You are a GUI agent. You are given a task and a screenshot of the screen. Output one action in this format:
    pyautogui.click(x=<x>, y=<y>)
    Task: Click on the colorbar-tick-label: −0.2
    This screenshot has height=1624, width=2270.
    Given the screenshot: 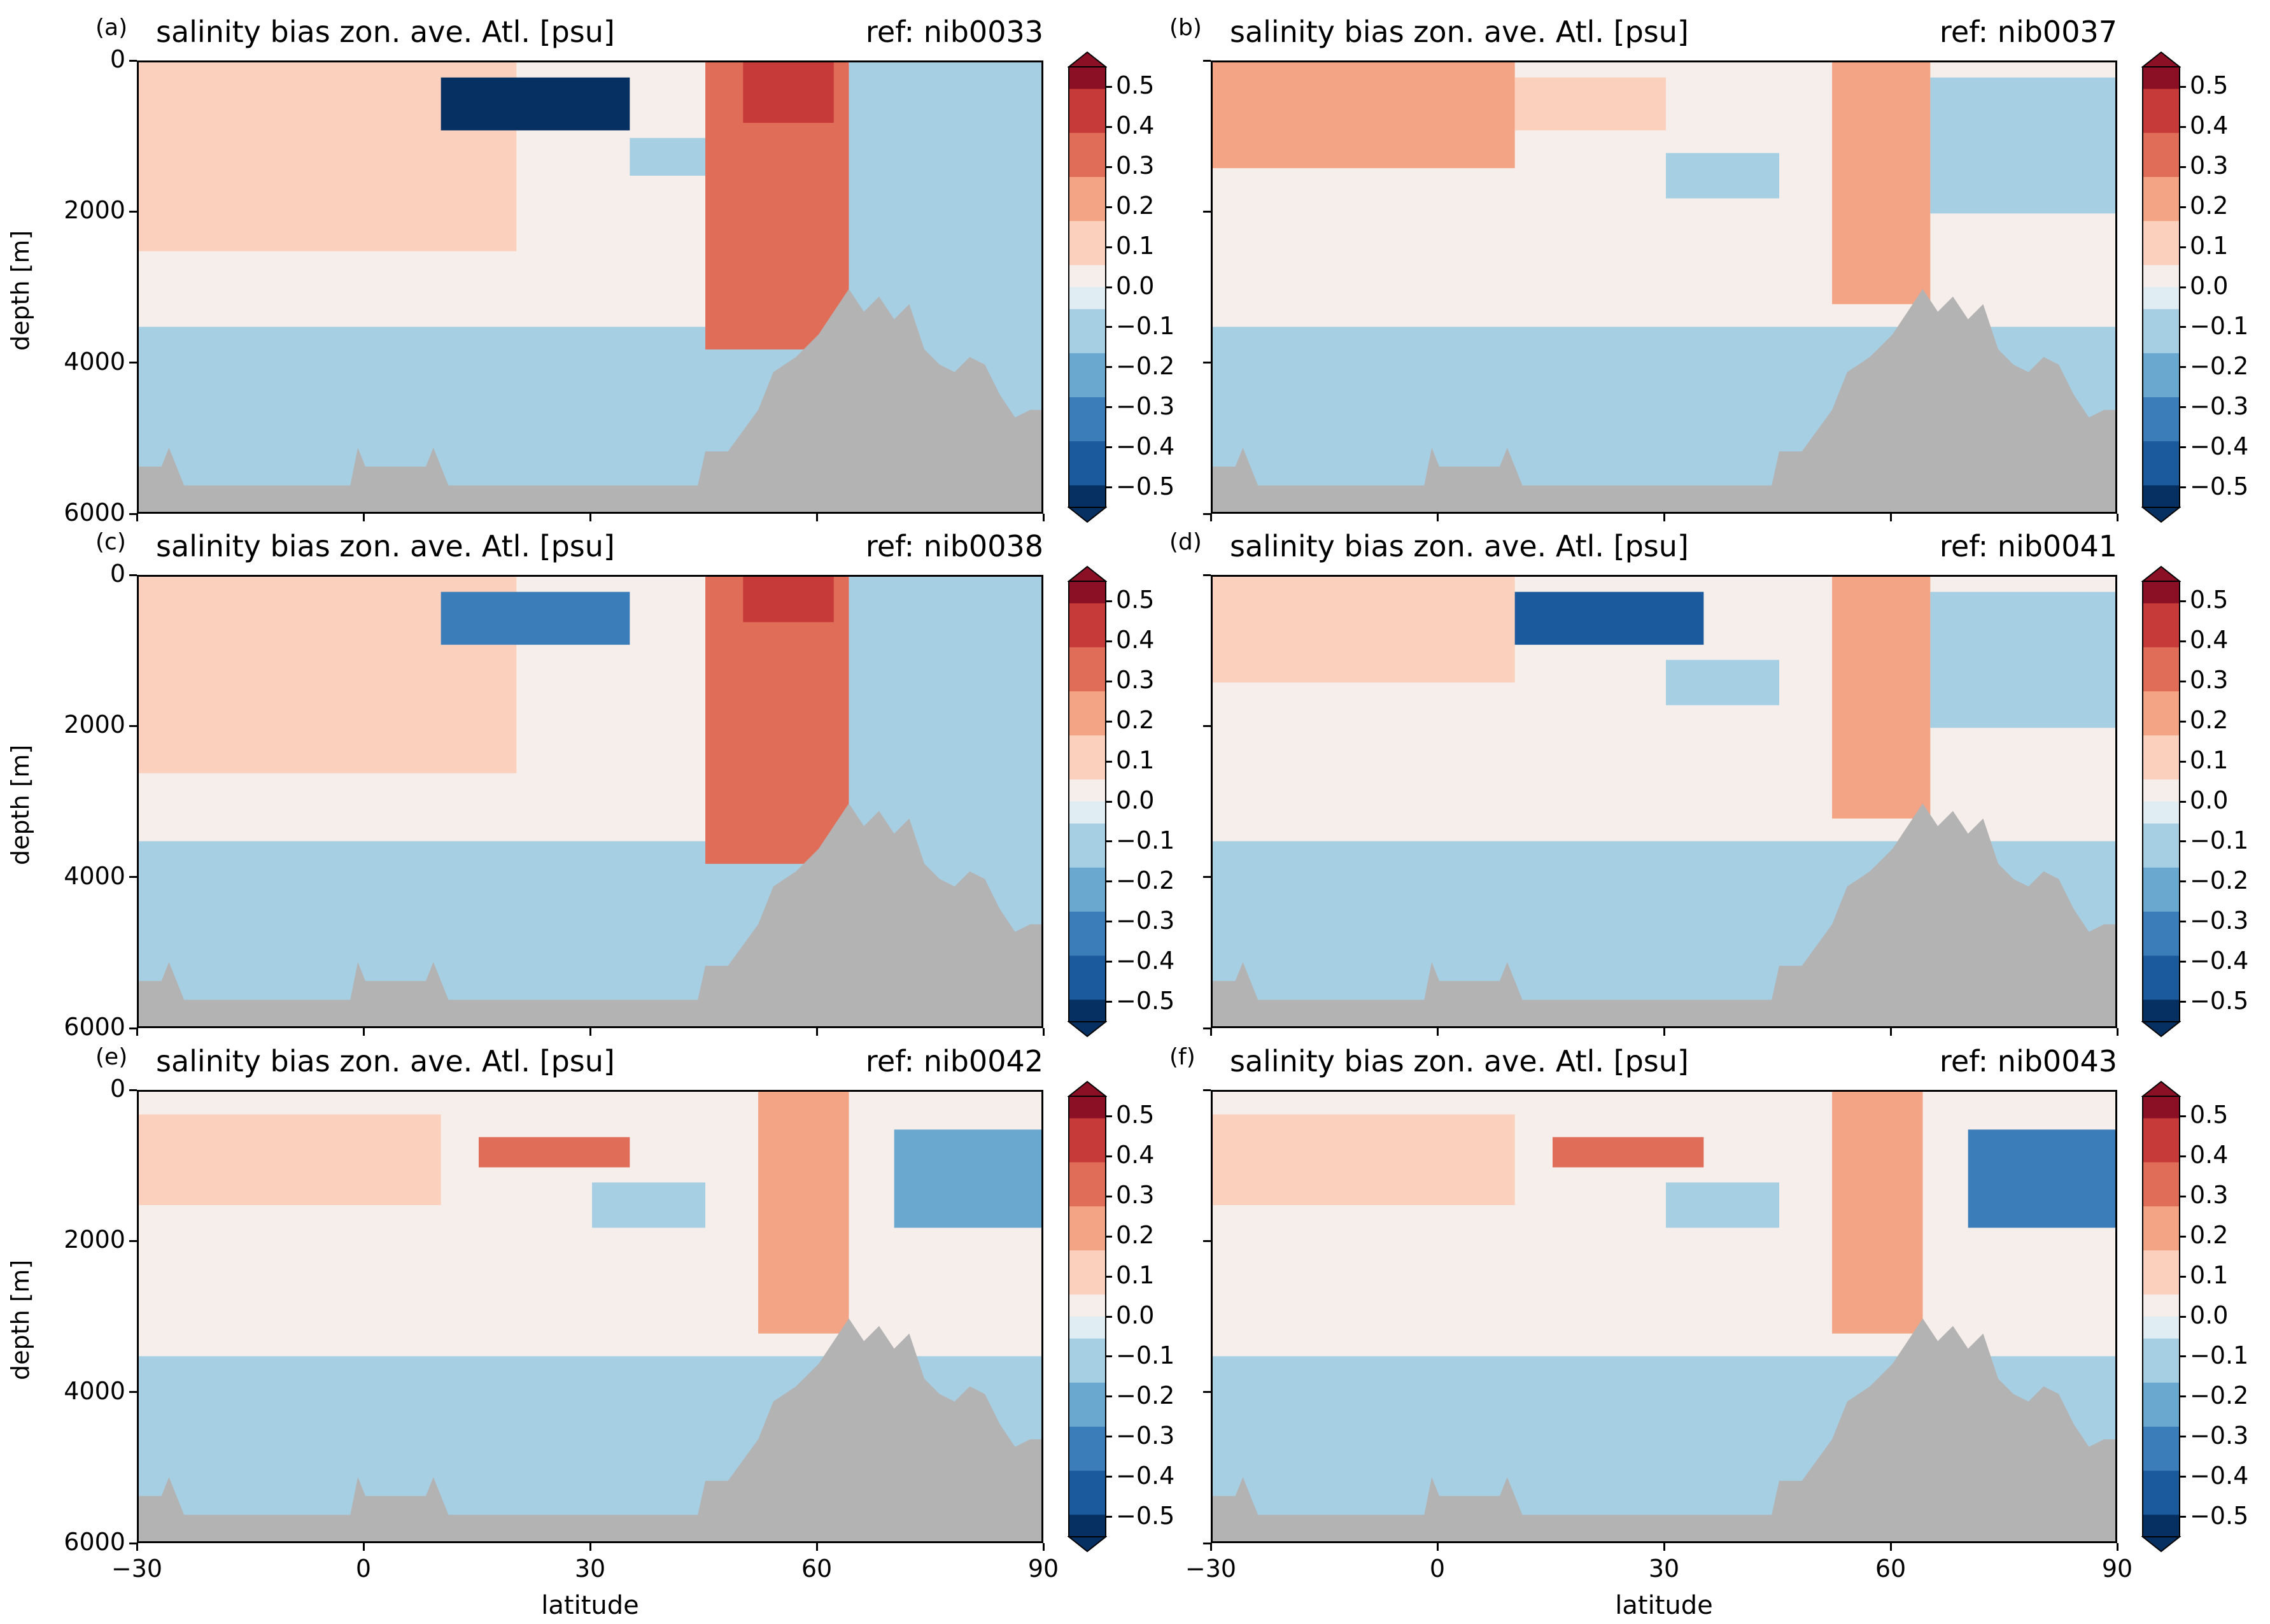 What is the action you would take?
    pyautogui.click(x=2219, y=880)
    